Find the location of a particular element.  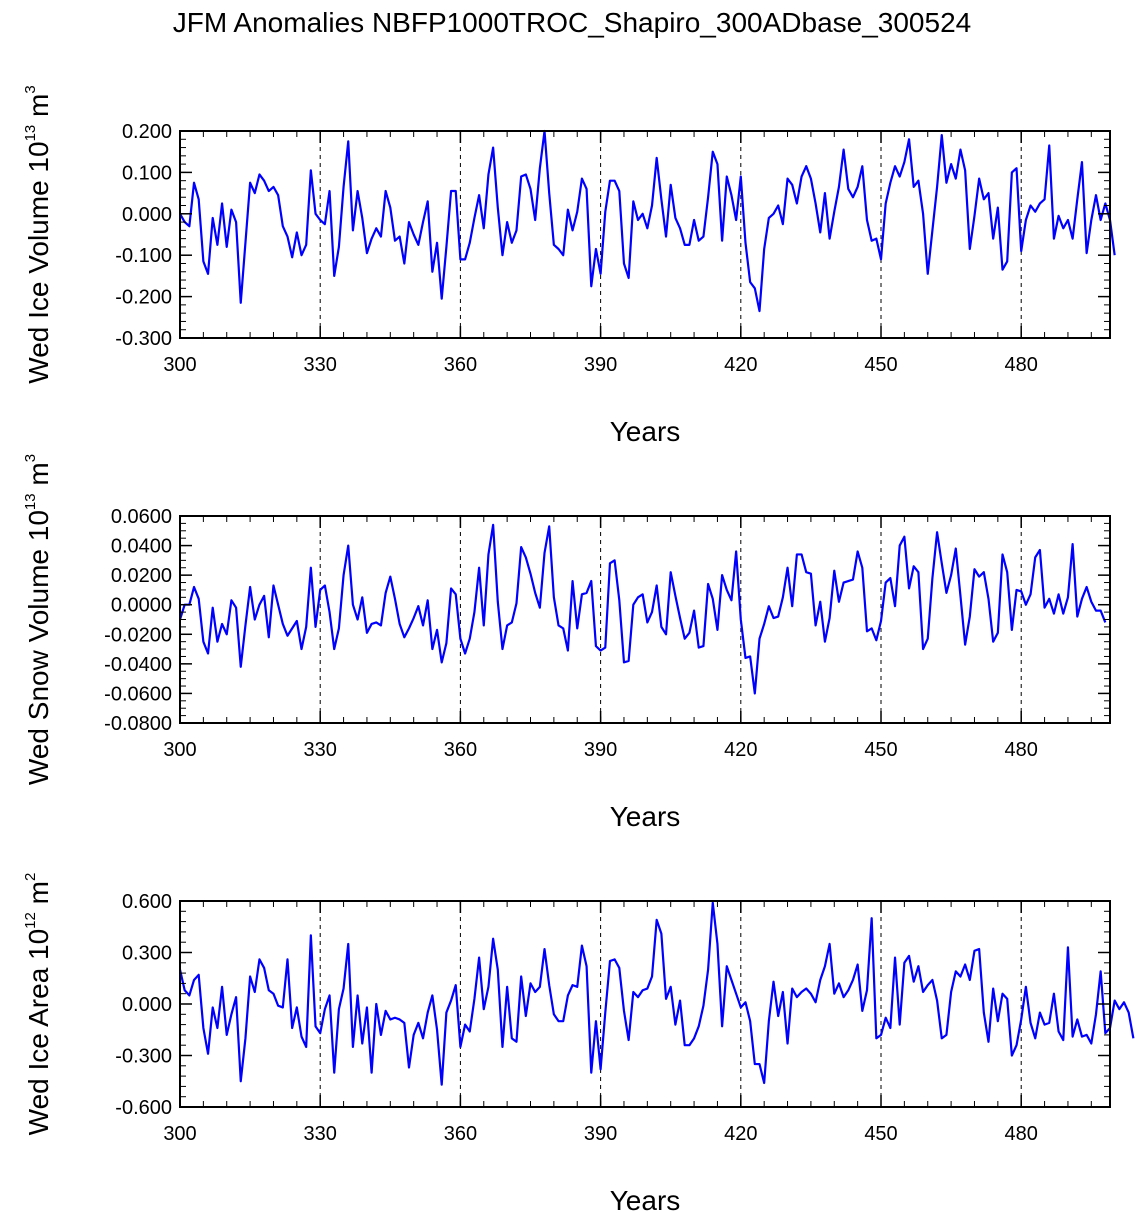

y-tick-label: 0.0000 is located at coordinates (141, 606).